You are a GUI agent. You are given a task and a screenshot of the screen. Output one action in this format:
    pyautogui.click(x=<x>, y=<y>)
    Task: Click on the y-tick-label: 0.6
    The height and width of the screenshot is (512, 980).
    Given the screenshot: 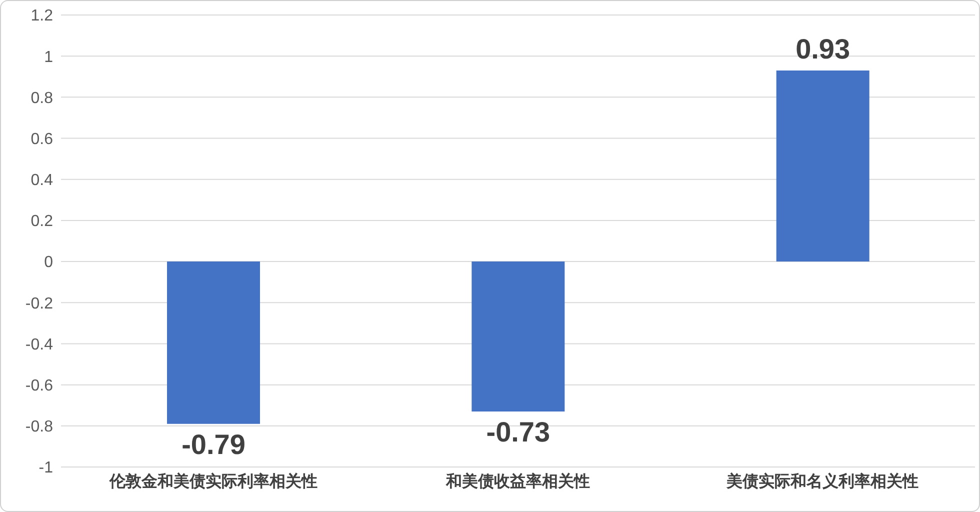 What is the action you would take?
    pyautogui.click(x=42, y=139)
    